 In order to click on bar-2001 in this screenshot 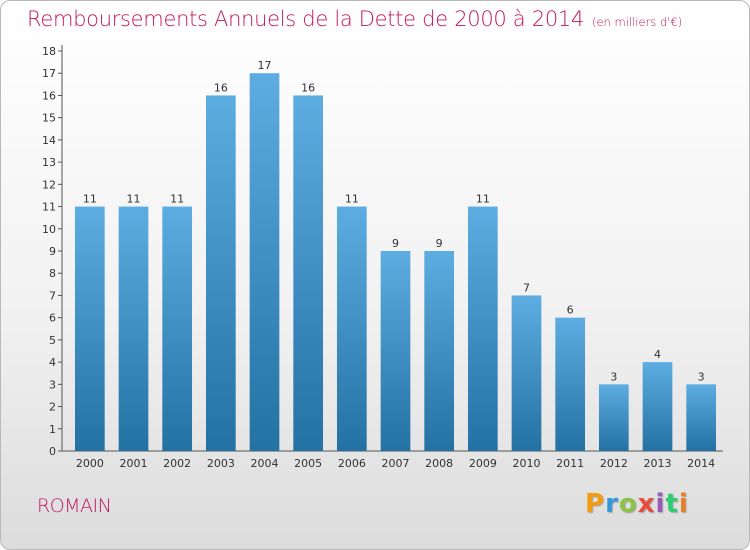, I will do `click(133, 328)`.